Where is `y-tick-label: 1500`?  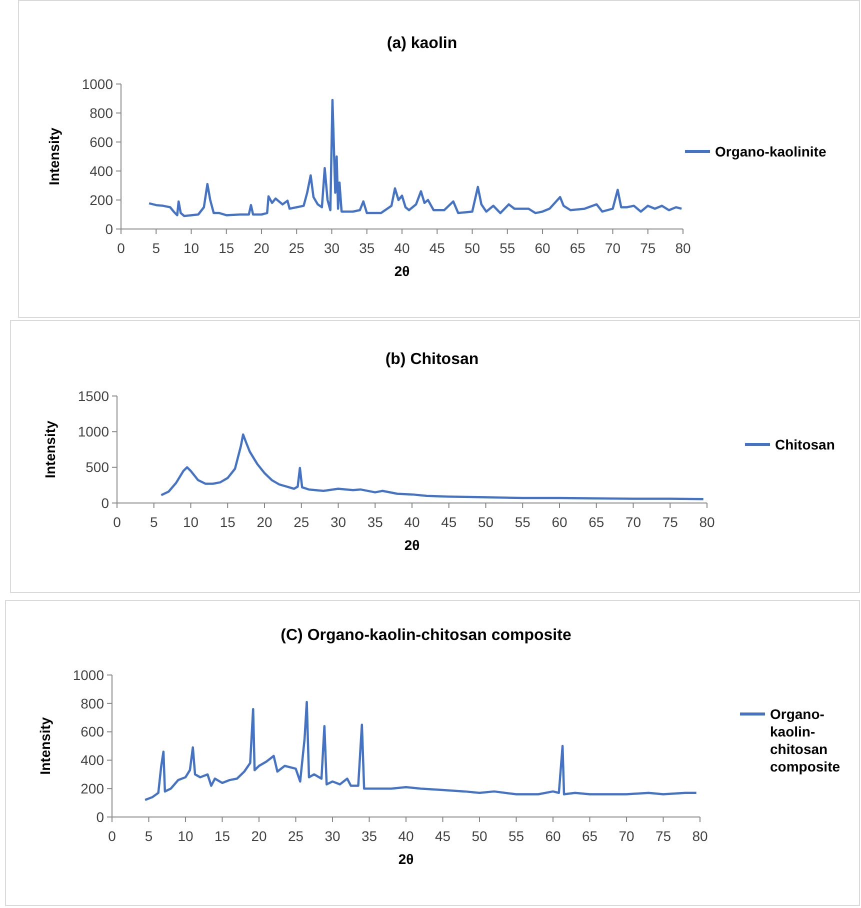 y-tick-label: 1500 is located at coordinates (94, 396).